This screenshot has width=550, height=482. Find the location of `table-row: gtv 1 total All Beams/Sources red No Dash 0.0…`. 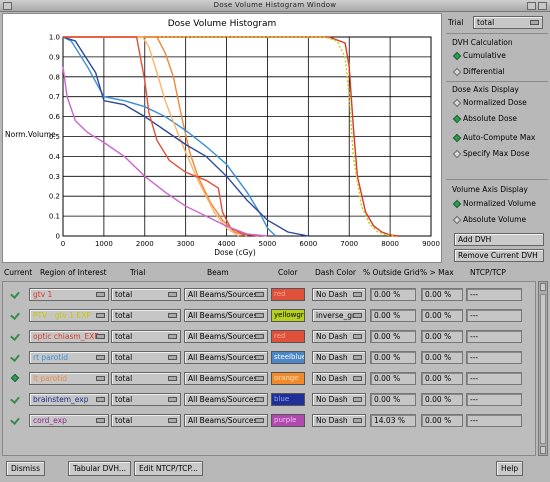

table-row: gtv 1 total All Beams/Sources red No Dash 0.0… is located at coordinates (269, 294).